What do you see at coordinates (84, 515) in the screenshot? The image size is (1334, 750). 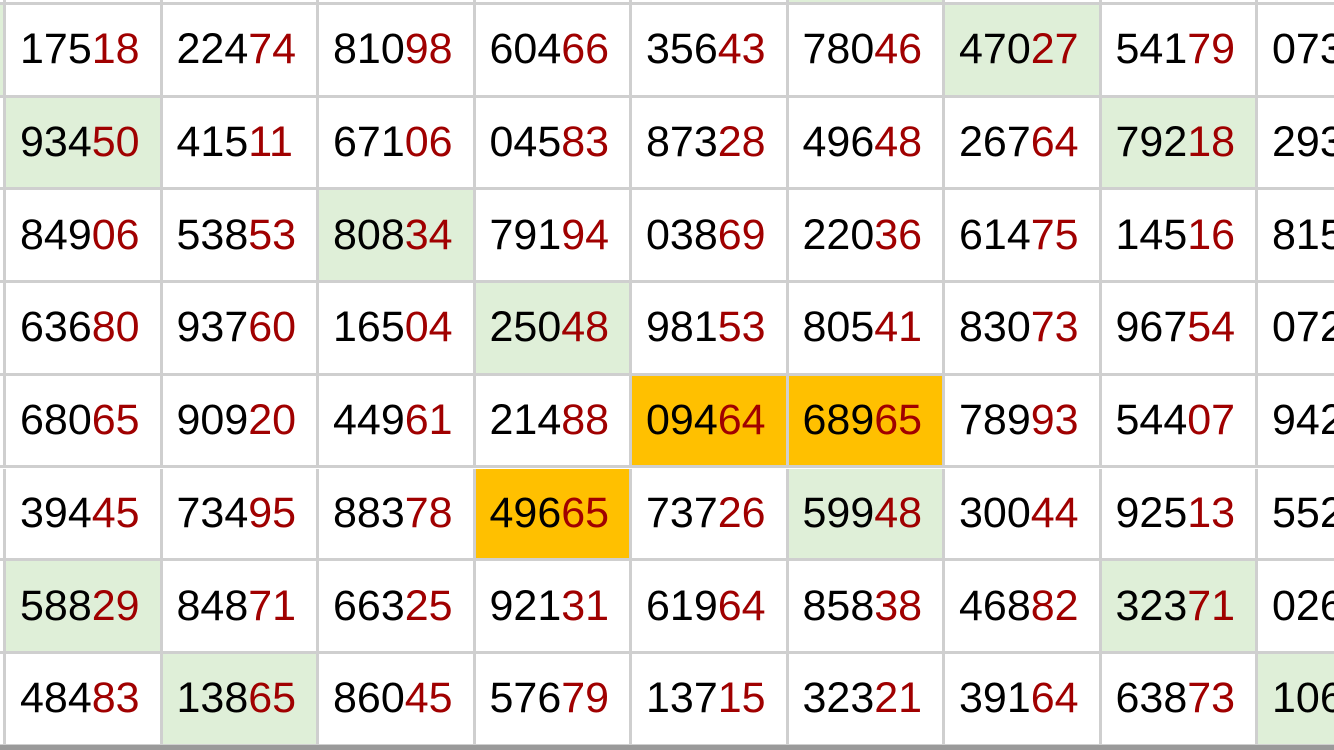 I see `grid-cell: 394 45` at bounding box center [84, 515].